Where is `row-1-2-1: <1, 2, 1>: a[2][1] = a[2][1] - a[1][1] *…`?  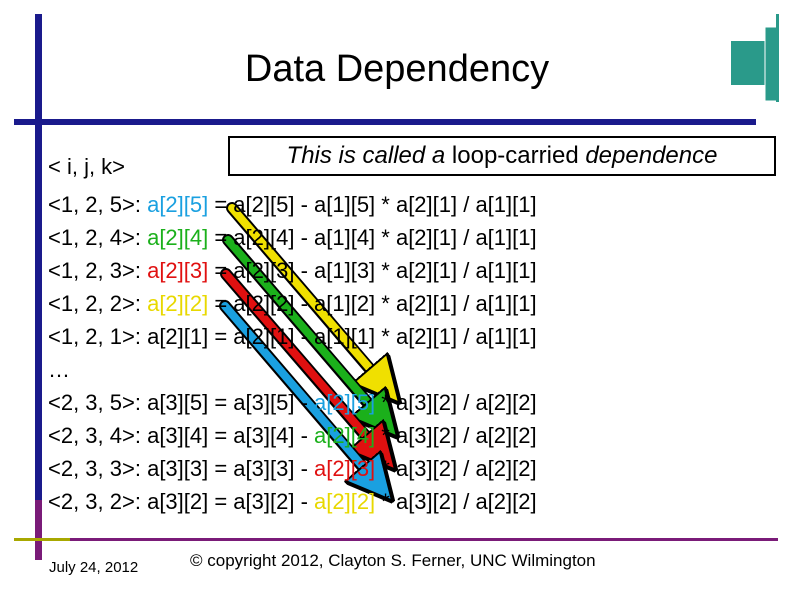 row-1-2-1: <1, 2, 1>: a[2][1] = a[2][1] - a[1][1] *… is located at coordinates (292, 337).